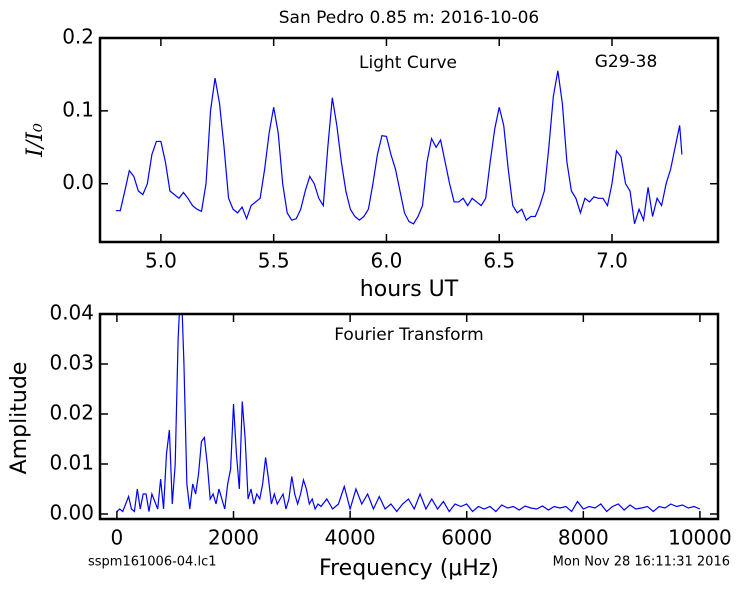 This screenshot has height=593, width=748. Describe the element at coordinates (35, 140) in the screenshot. I see `y-axis-label: I/I₀` at that location.